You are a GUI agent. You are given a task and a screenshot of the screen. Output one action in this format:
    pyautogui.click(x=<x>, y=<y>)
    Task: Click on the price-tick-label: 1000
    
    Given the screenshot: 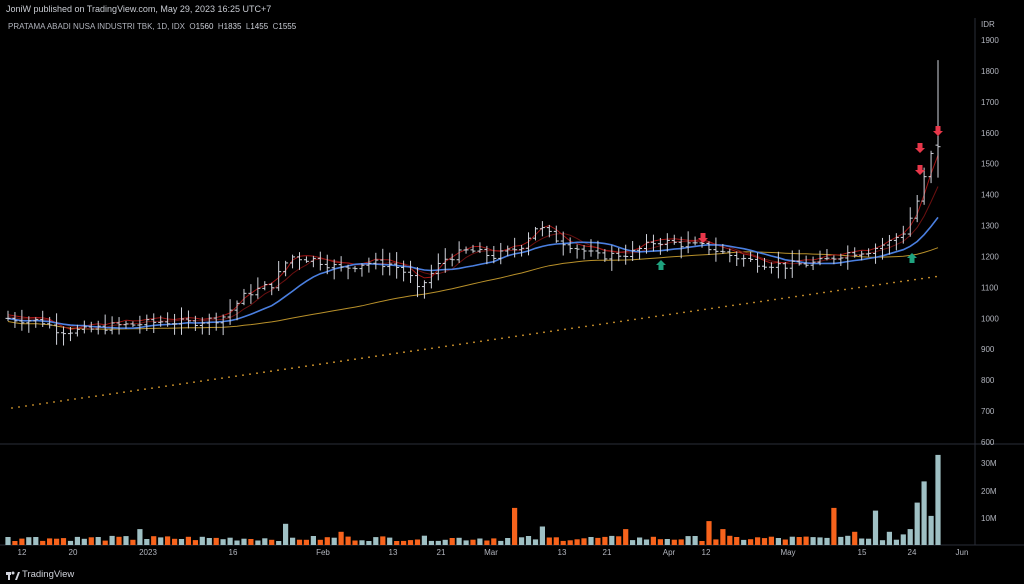 What is the action you would take?
    pyautogui.click(x=990, y=318)
    